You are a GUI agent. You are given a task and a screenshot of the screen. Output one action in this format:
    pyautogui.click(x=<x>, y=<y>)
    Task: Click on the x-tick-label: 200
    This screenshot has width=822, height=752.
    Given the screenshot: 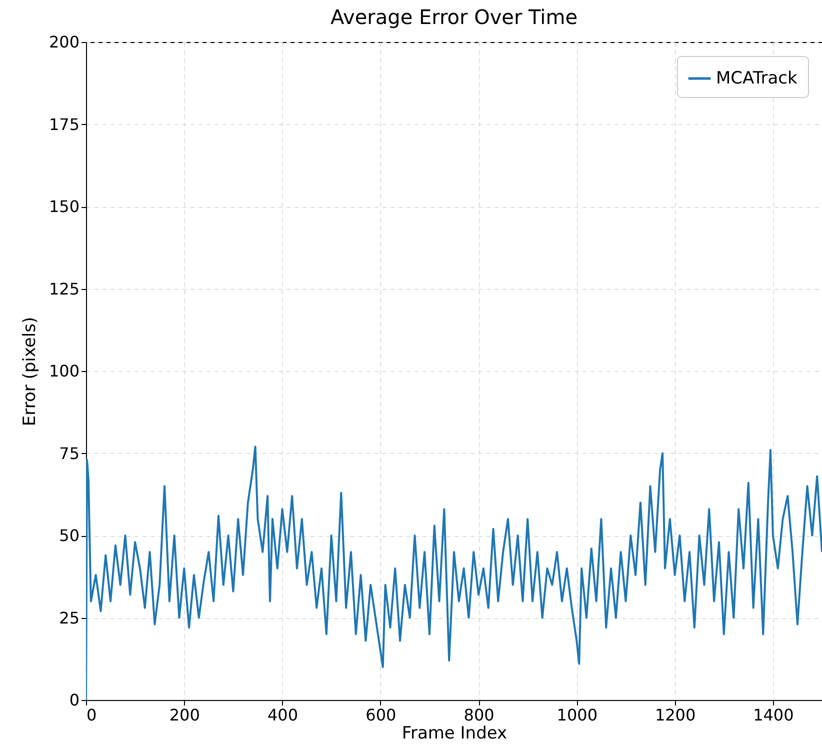 What is the action you would take?
    pyautogui.click(x=184, y=715)
    